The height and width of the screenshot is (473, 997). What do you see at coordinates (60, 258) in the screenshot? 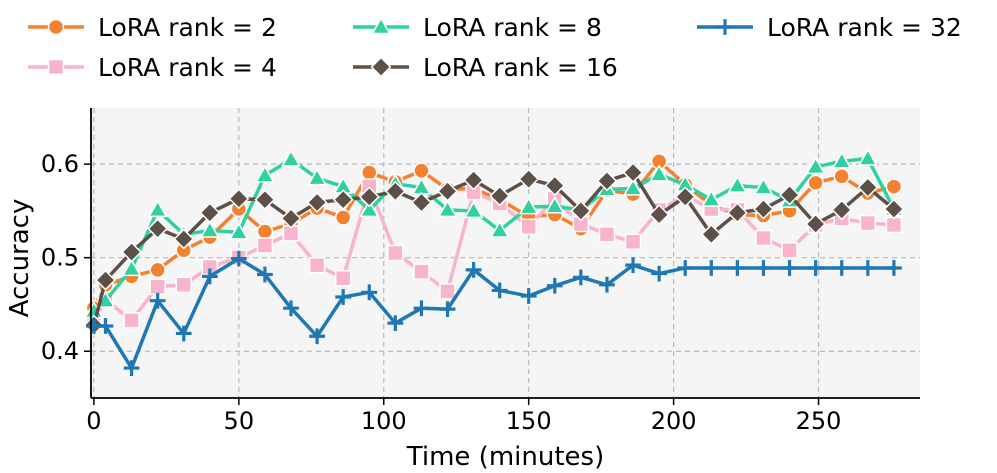
I see `y-tick-label: 0.5` at bounding box center [60, 258].